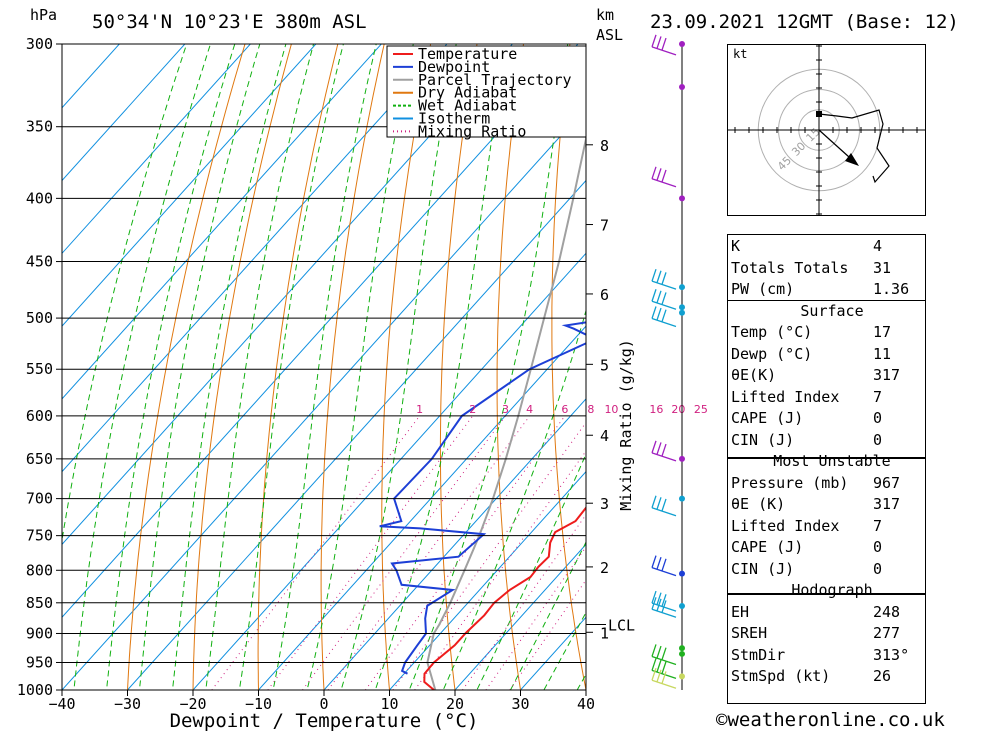 Image resolution: width=1000 pixels, height=733 pixels. What do you see at coordinates (590, 409) in the screenshot?
I see `mixing-ratio-label: 8` at bounding box center [590, 409].